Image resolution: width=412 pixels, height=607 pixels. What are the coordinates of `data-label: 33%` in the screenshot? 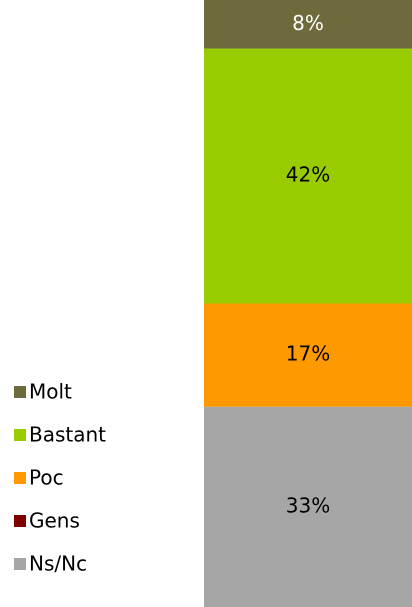 It's located at (308, 505).